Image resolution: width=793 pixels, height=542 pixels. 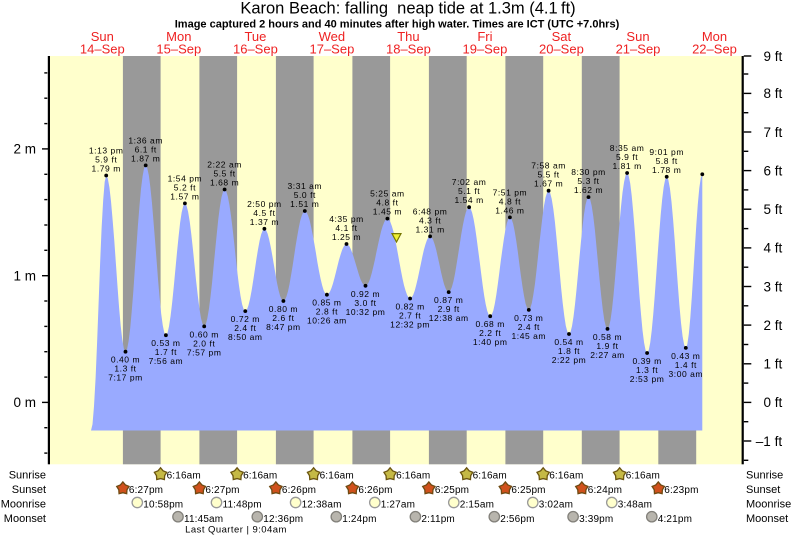 What do you see at coordinates (106, 151) in the screenshot?
I see `svg-text: 1:13 pm` at bounding box center [106, 151].